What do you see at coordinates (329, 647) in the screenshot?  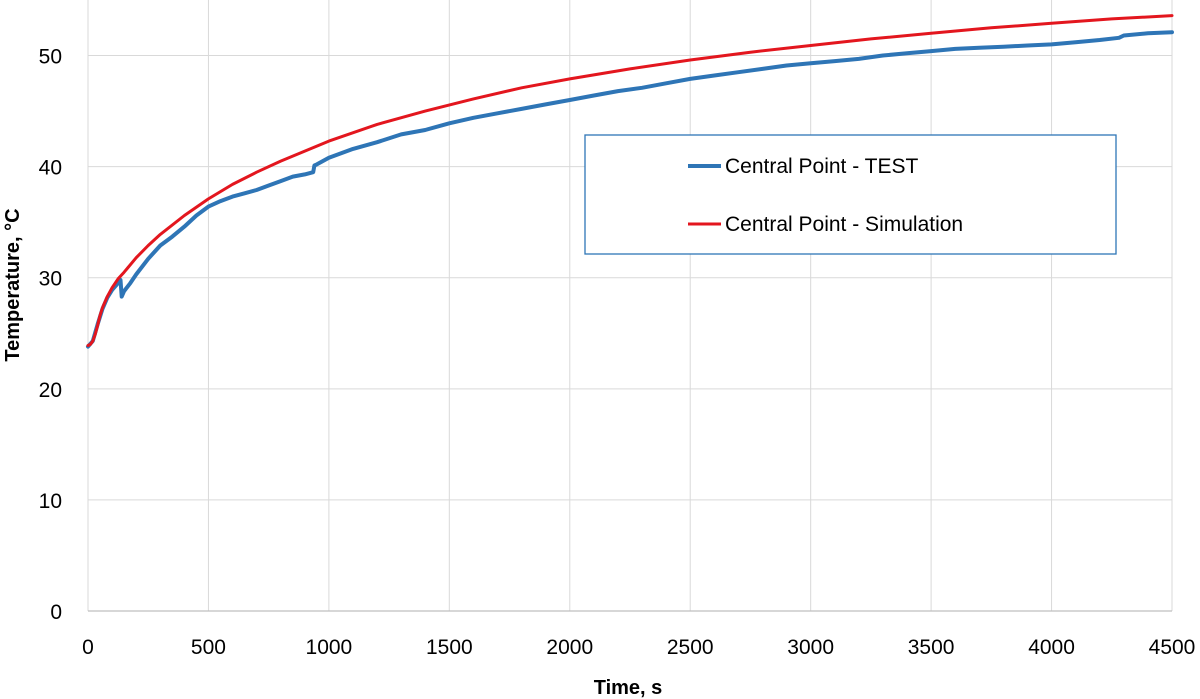 I see `x-tick-label: 1000` at bounding box center [329, 647].